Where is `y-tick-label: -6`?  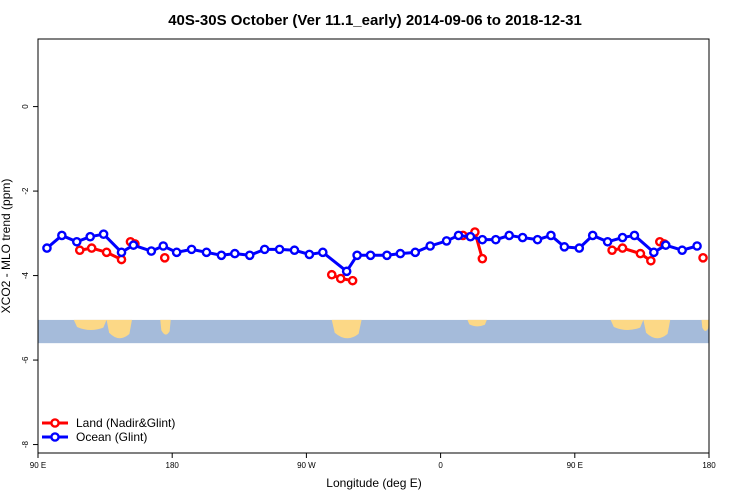 y-tick-label: -6 is located at coordinates (25, 360).